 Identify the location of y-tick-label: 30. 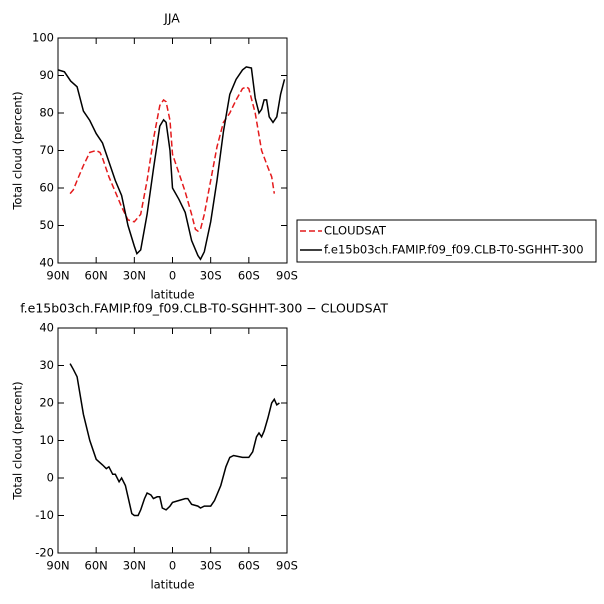
(46, 365).